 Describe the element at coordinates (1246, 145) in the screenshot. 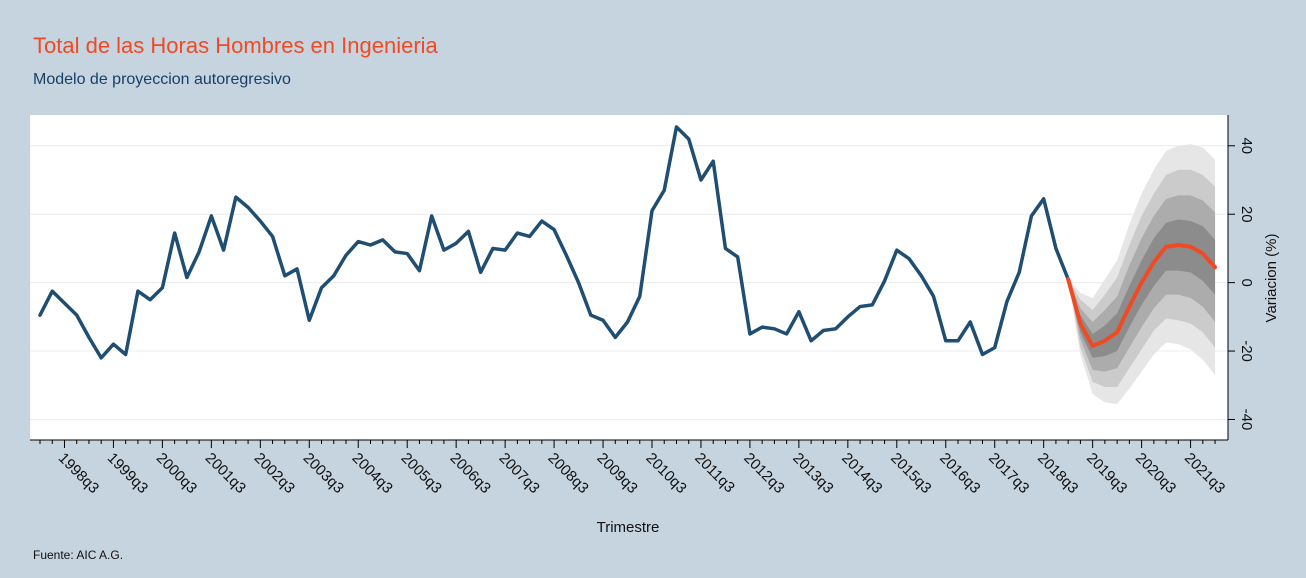

I see `y-tick-label: 40` at that location.